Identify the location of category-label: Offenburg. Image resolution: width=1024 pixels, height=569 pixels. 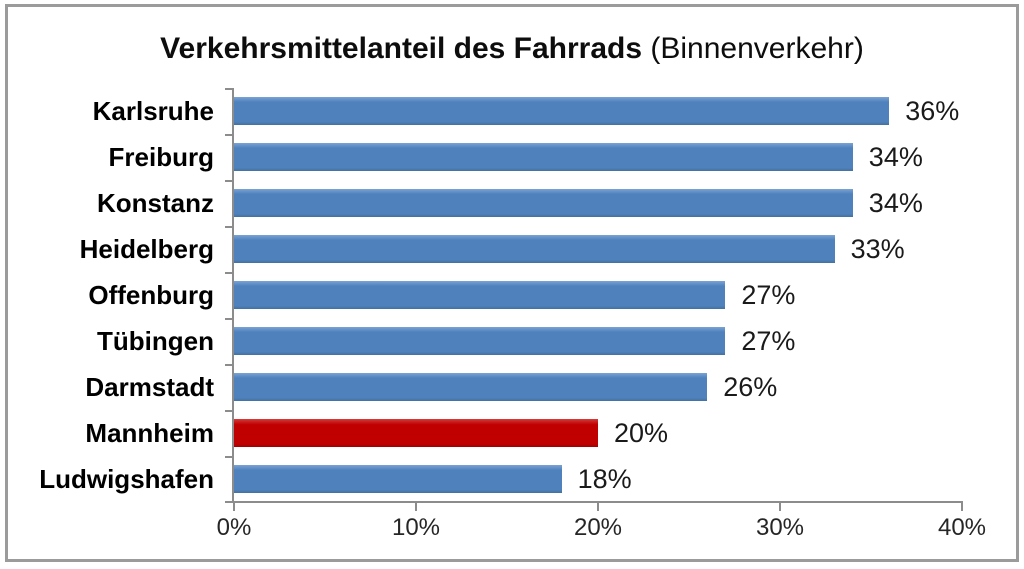
(151, 295).